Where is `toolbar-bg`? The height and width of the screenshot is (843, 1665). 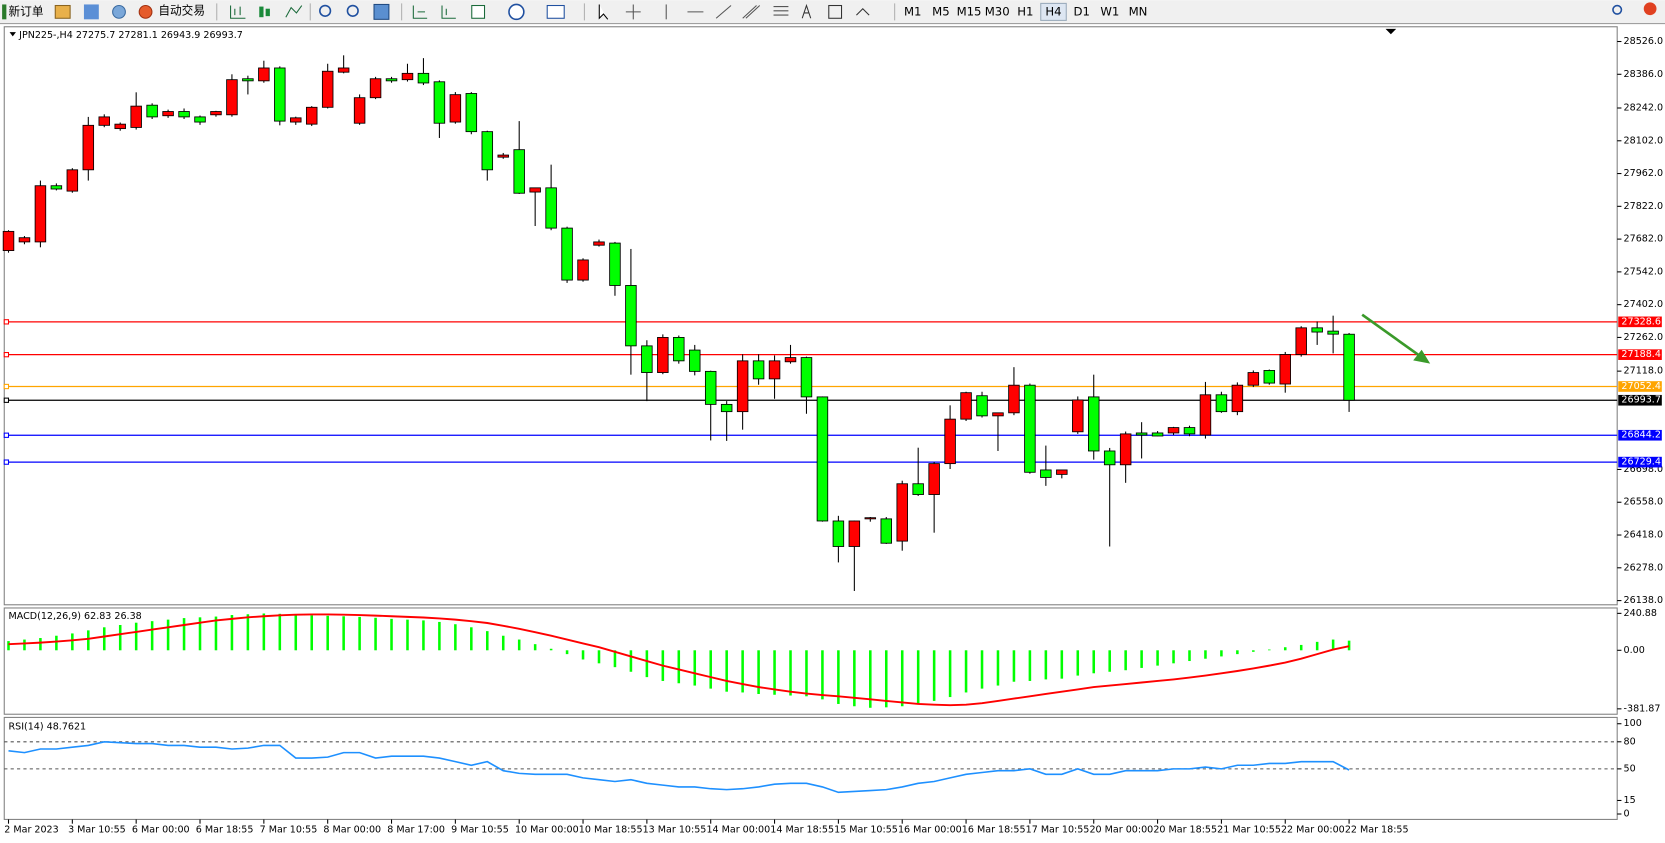 toolbar-bg is located at coordinates (832, 12).